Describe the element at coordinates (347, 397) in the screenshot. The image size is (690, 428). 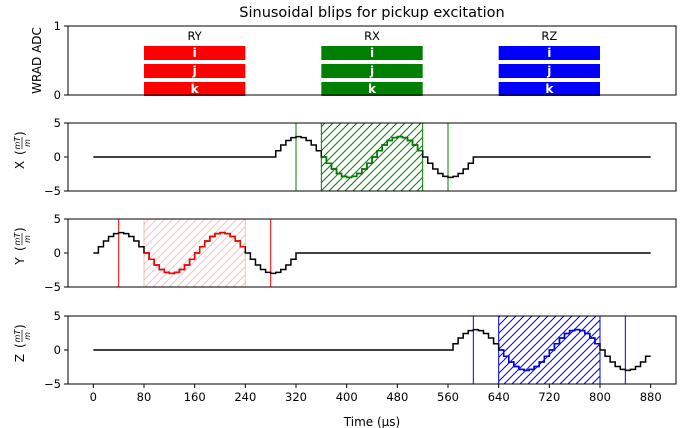
I see `x-tick-label: 400` at that location.